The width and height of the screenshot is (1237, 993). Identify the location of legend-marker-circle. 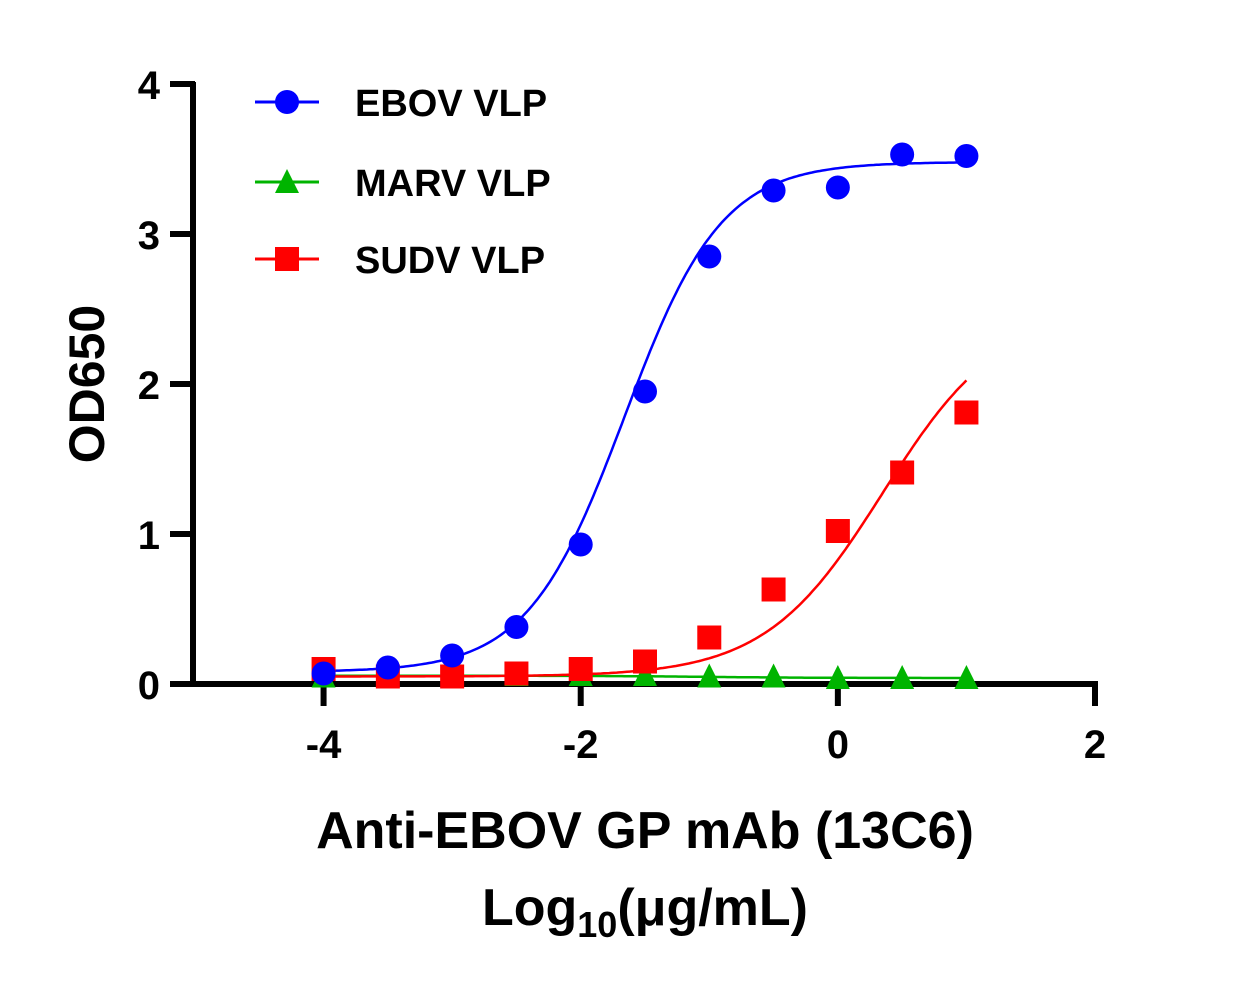
(287, 102).